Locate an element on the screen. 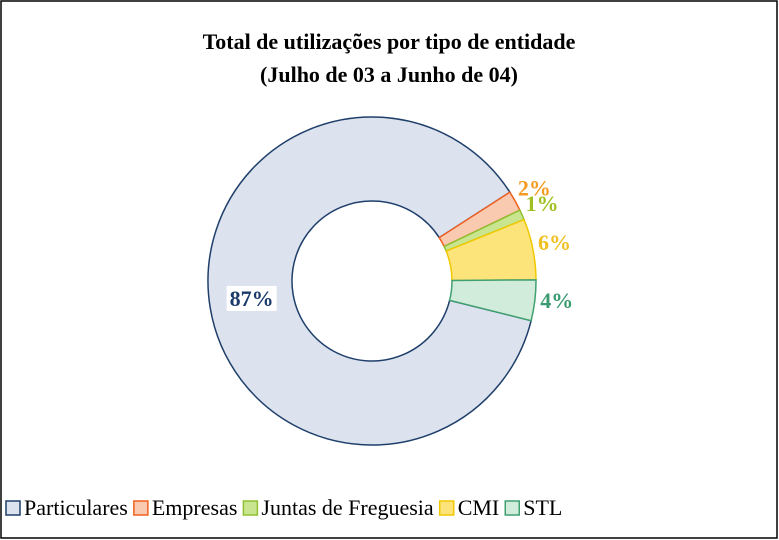 The image size is (779, 540). data-label: 87% is located at coordinates (252, 298).